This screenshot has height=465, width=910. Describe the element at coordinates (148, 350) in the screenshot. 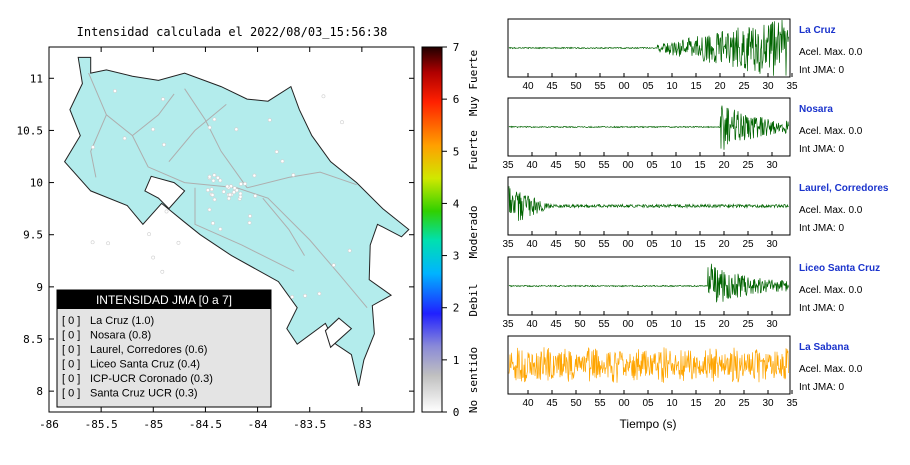

I see `legend-item-station: Laurel, Corredores (0.6)` at that location.